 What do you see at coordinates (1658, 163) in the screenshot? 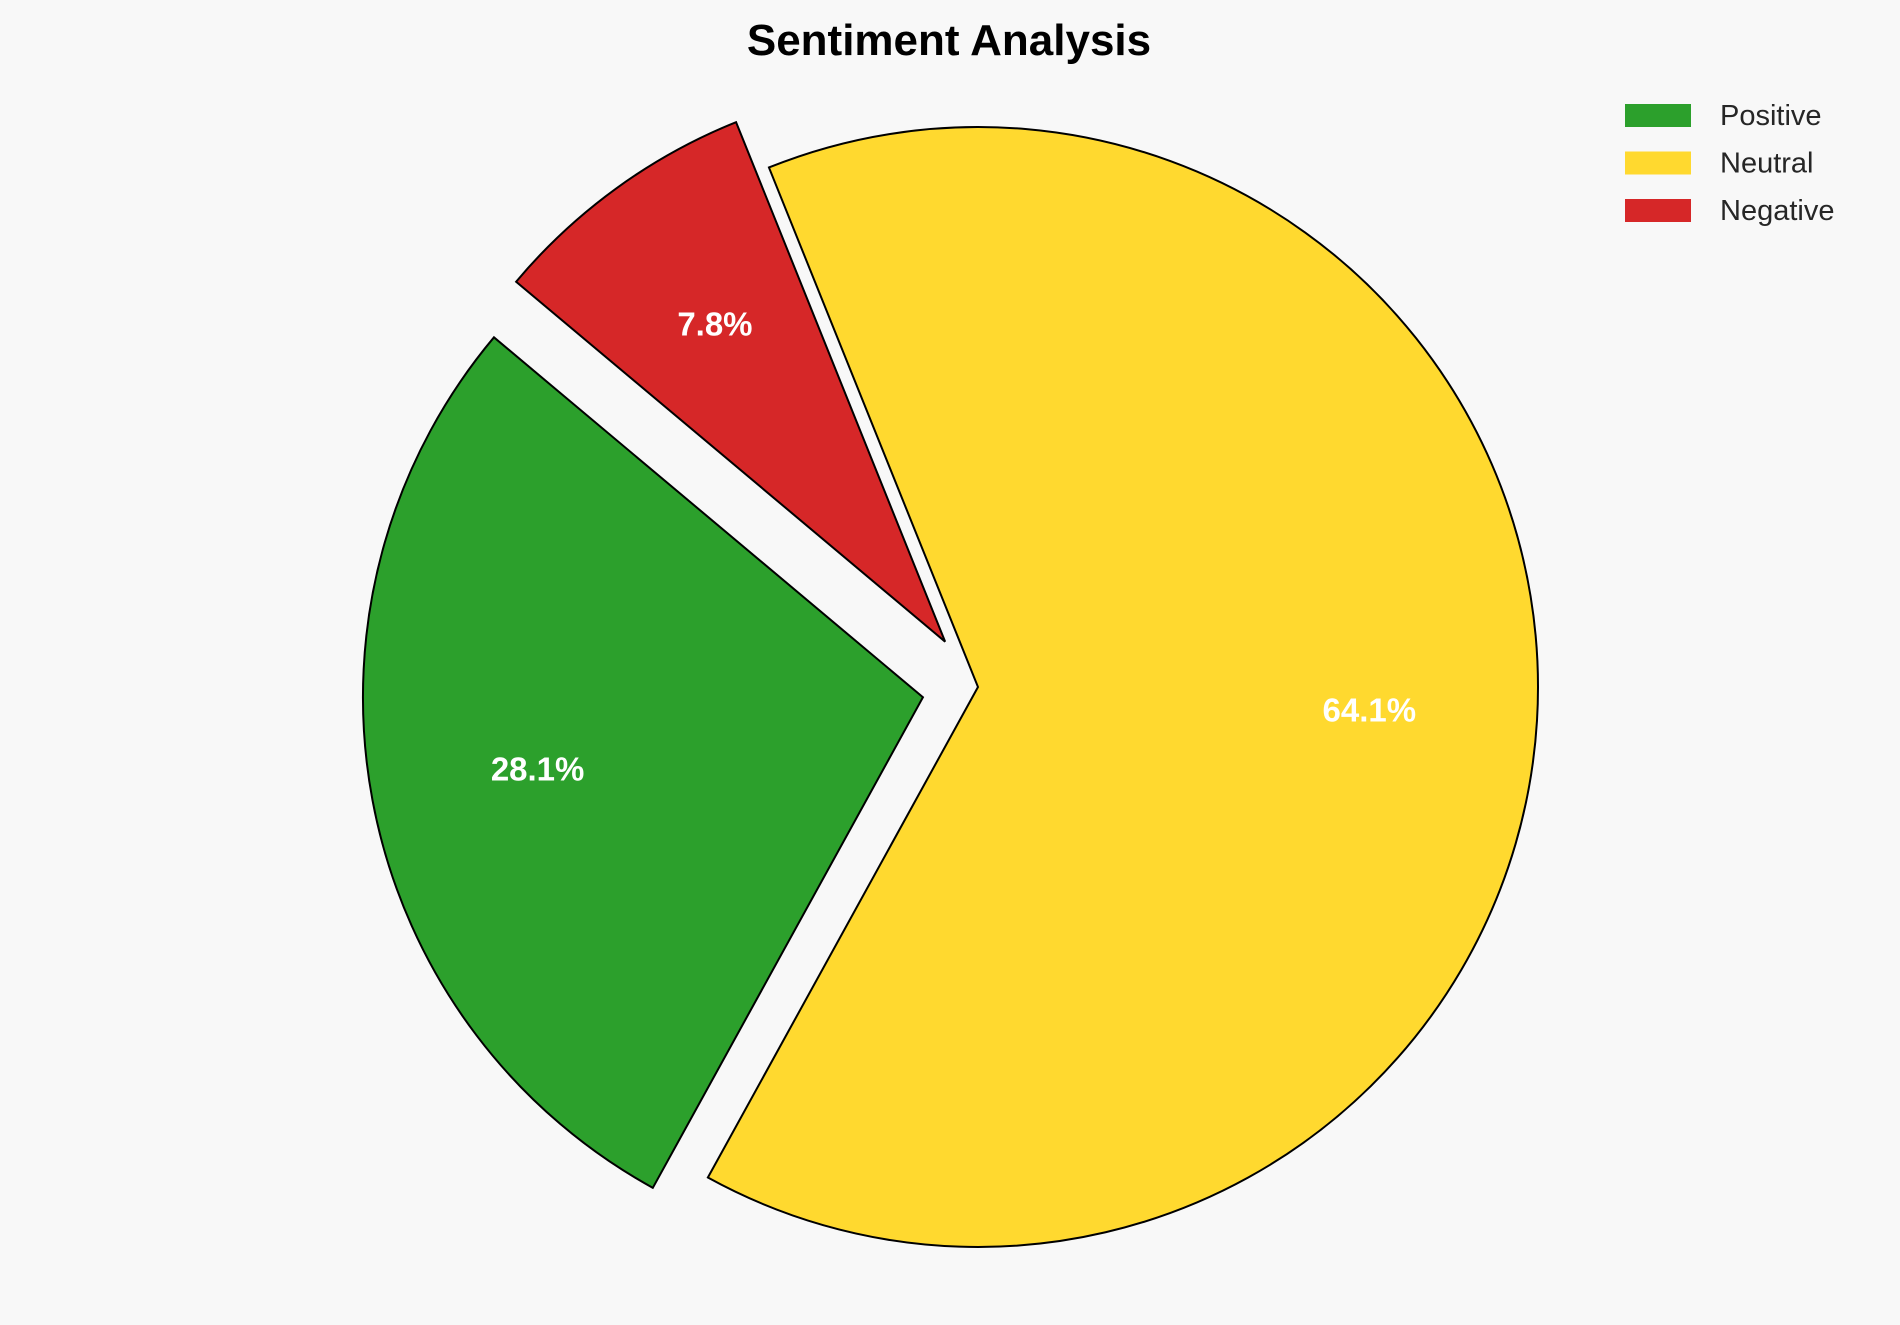
I see `legend-swatch-neutral` at bounding box center [1658, 163].